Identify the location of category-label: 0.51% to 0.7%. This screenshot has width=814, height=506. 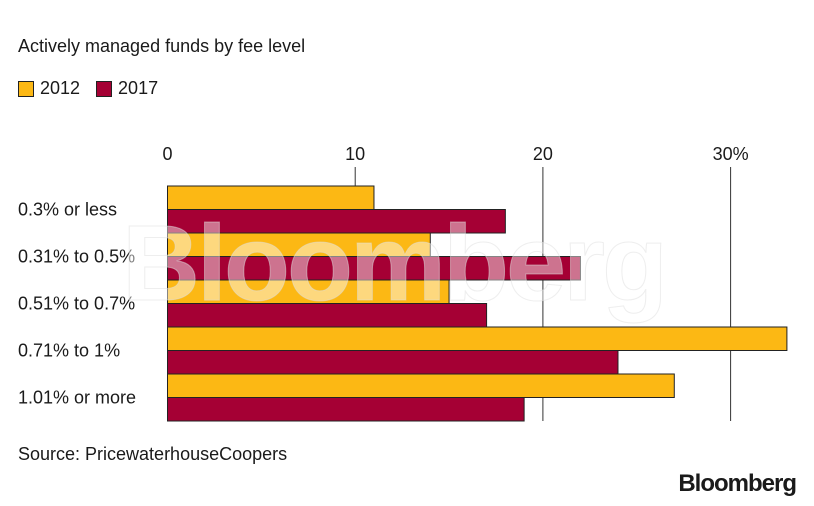
(76, 304).